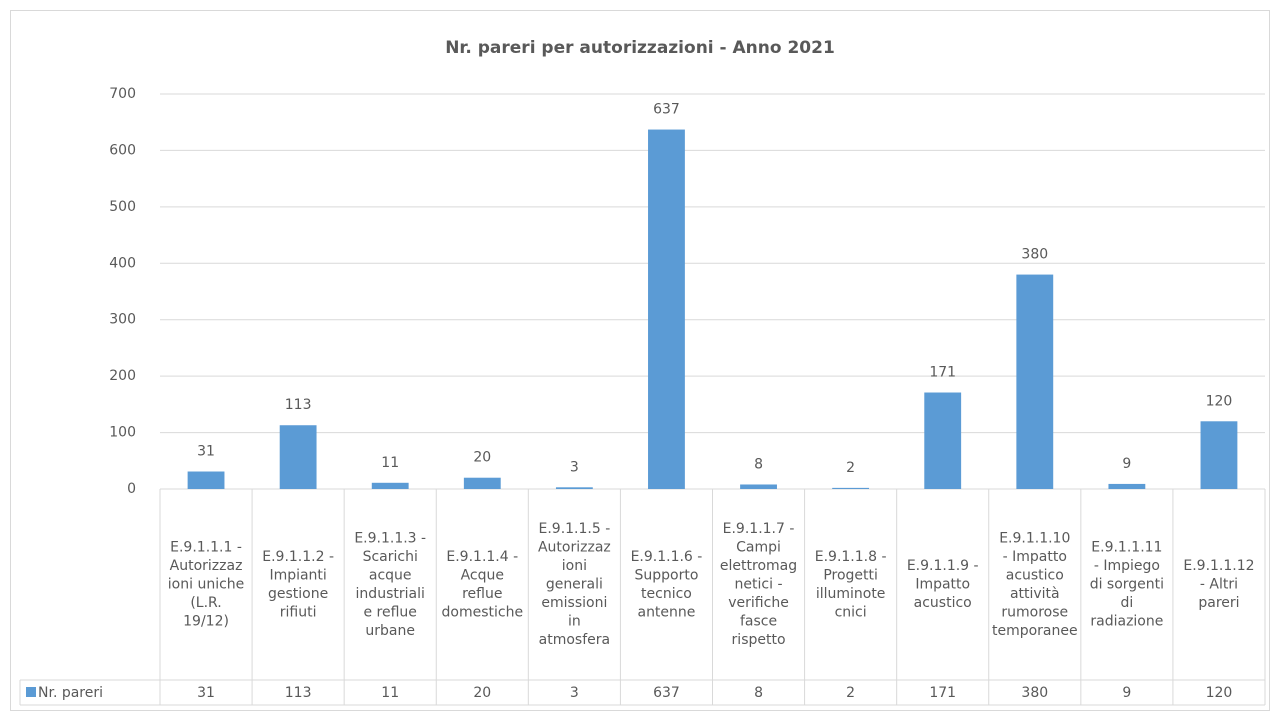 The width and height of the screenshot is (1281, 719). Describe the element at coordinates (206, 452) in the screenshot. I see `data-label: 31` at that location.